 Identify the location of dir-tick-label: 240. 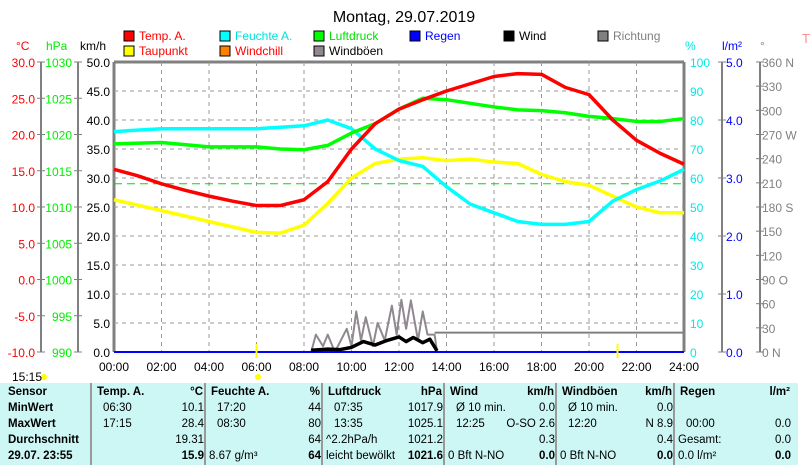
(772, 160).